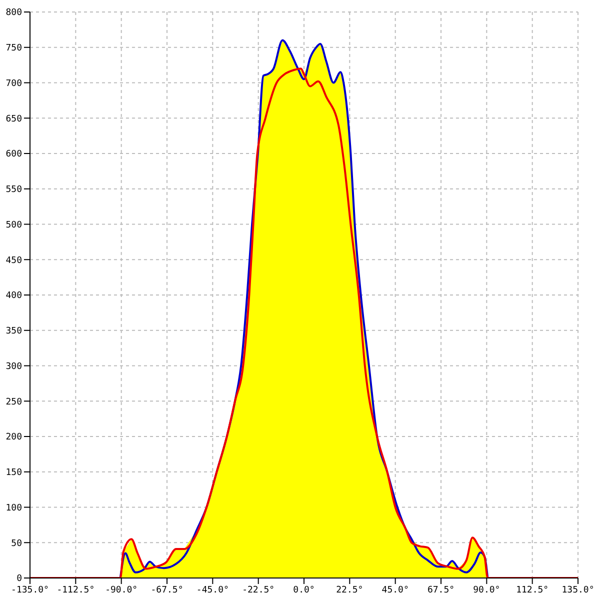  Describe the element at coordinates (578, 590) in the screenshot. I see `x-tick-label: 135.0°` at that location.